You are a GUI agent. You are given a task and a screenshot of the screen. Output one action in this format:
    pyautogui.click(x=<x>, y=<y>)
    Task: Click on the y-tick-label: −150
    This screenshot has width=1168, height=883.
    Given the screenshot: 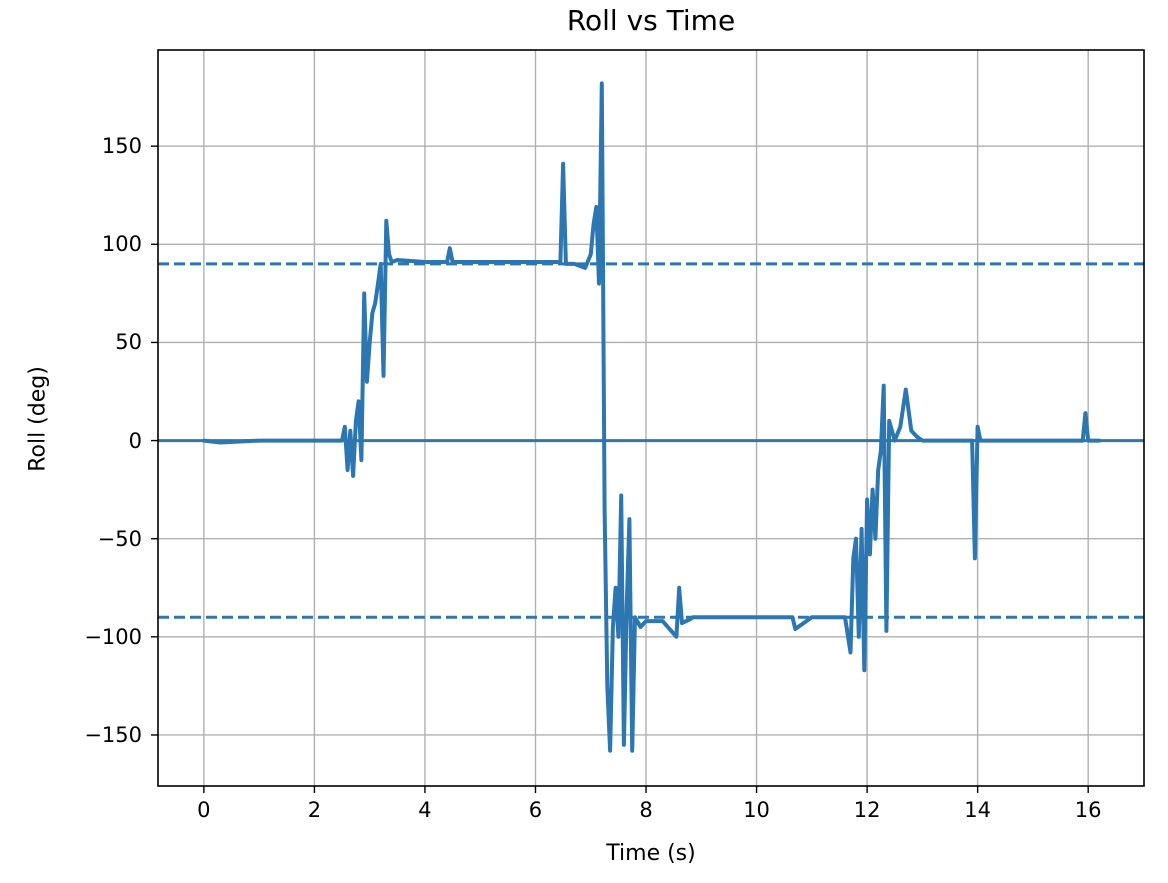 What is the action you would take?
    pyautogui.click(x=113, y=734)
    